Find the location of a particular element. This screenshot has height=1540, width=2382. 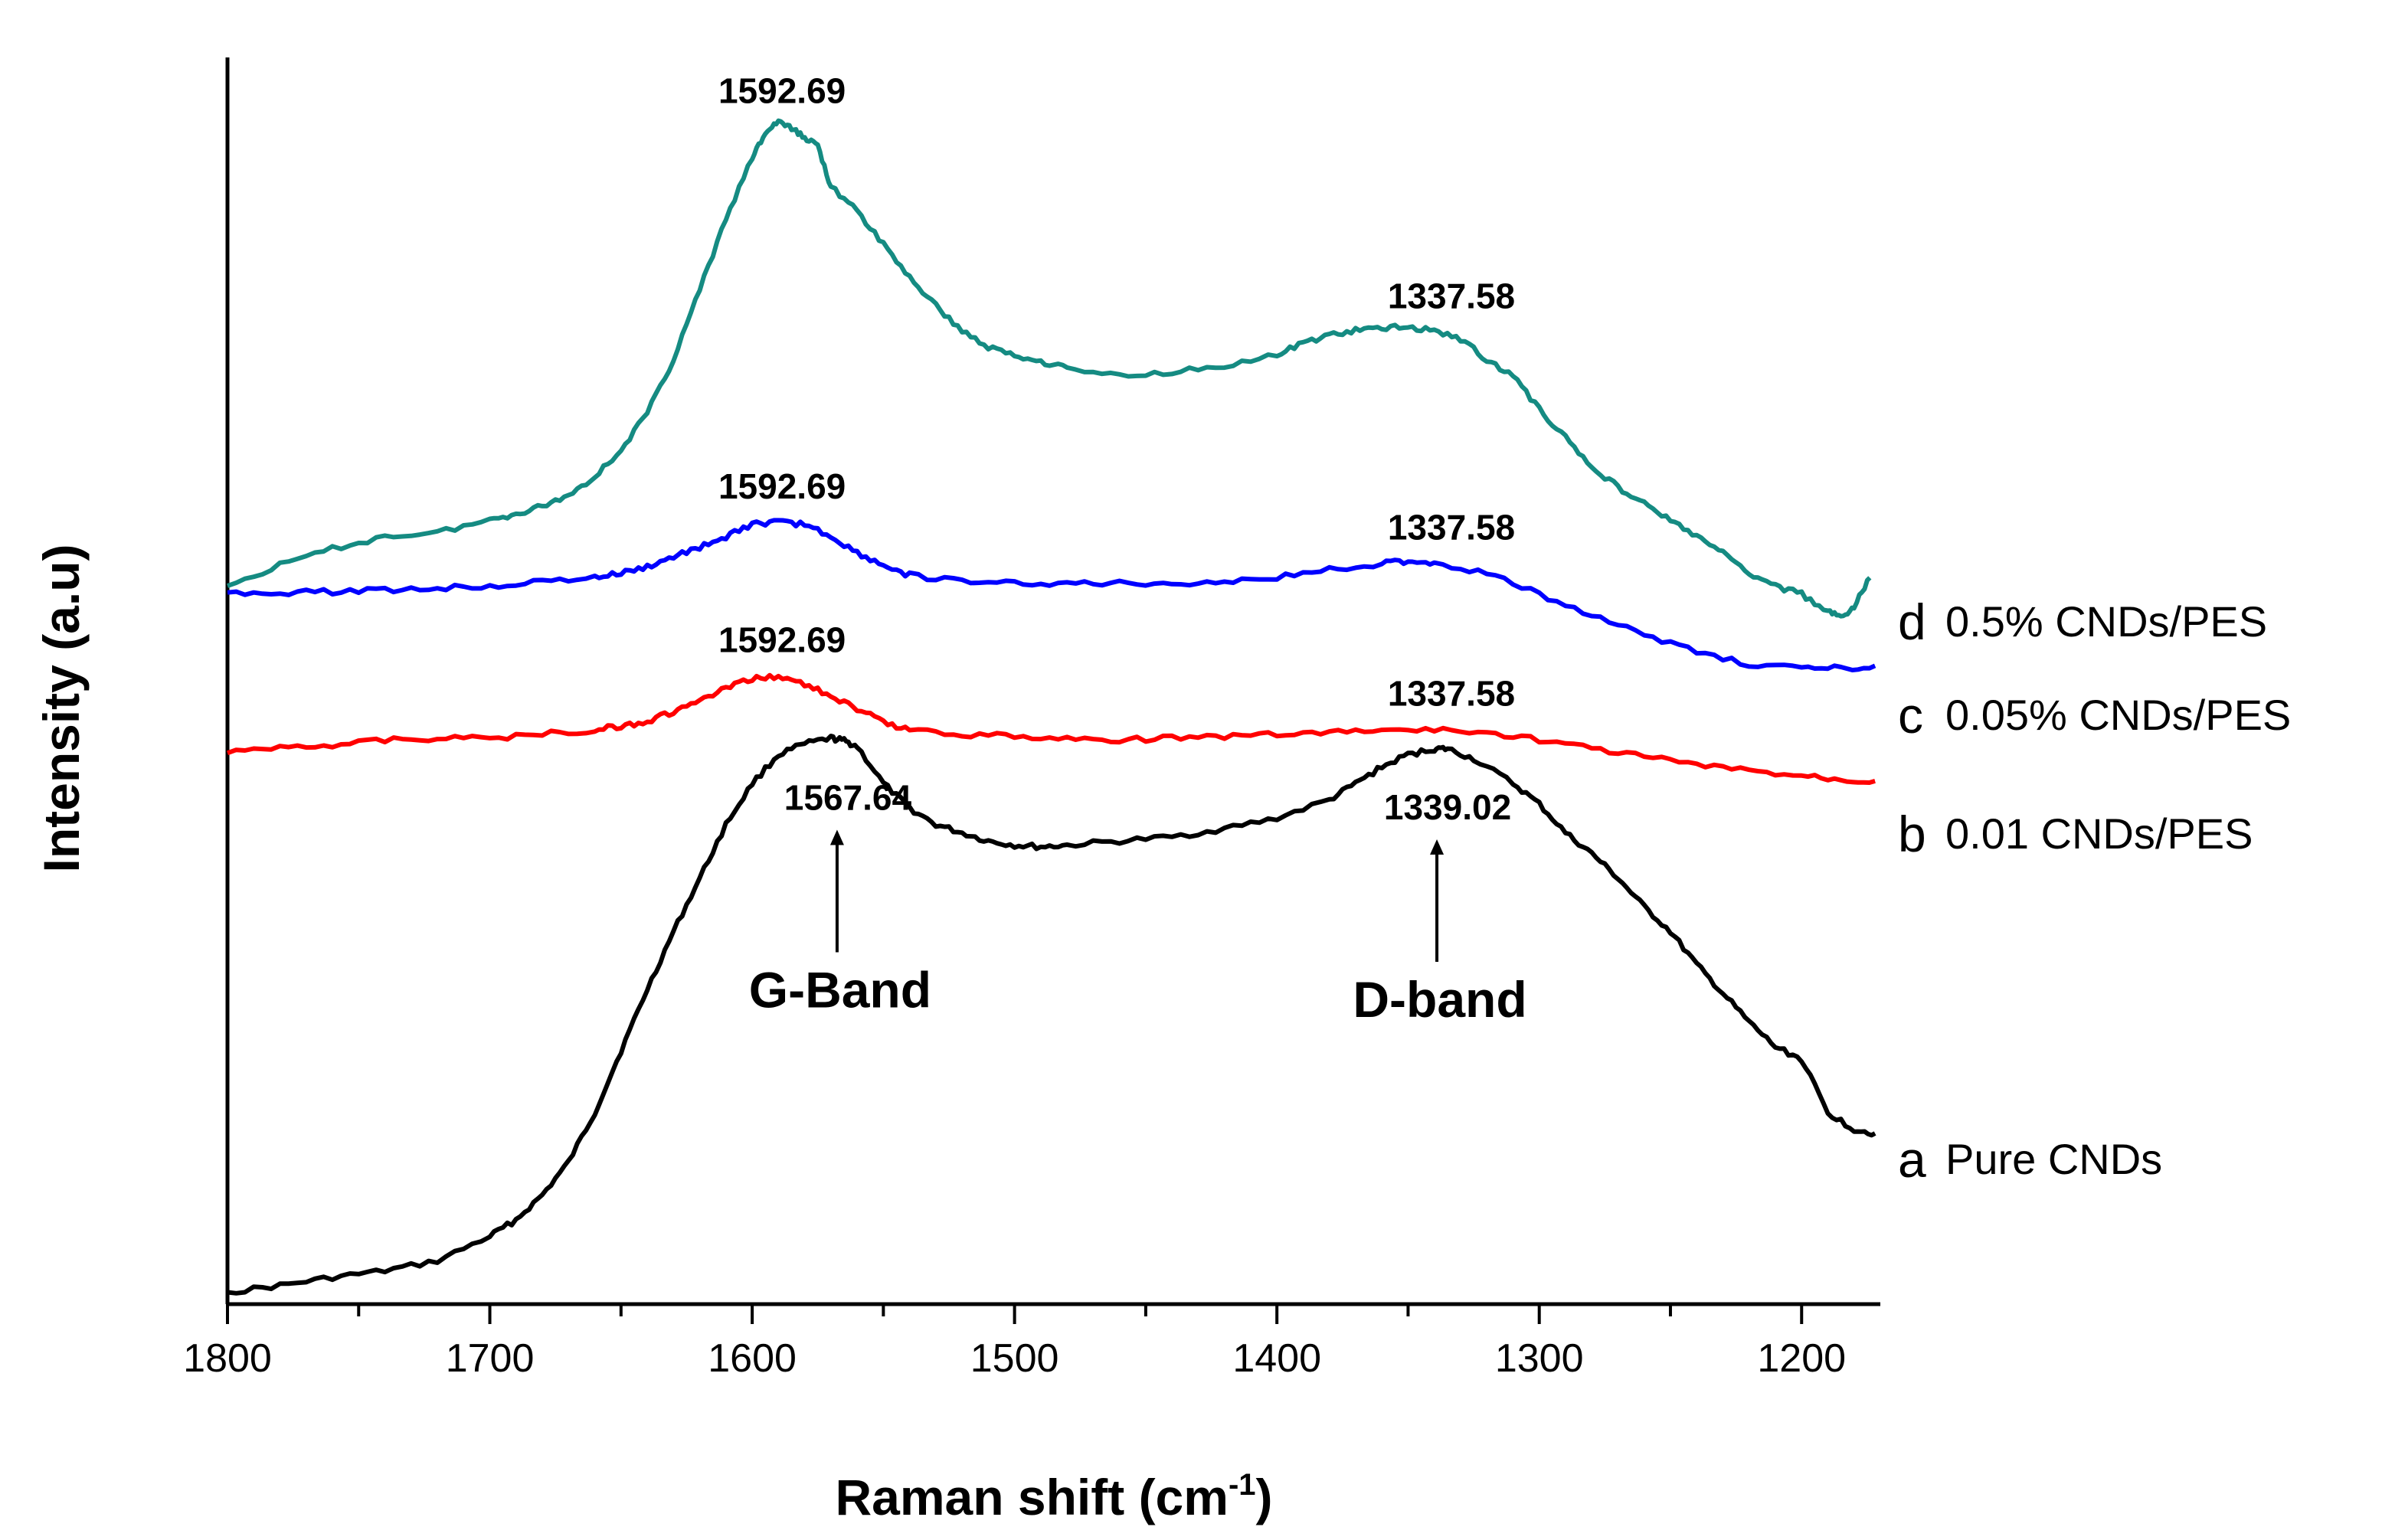

series-line-b is located at coordinates (1051, 728).